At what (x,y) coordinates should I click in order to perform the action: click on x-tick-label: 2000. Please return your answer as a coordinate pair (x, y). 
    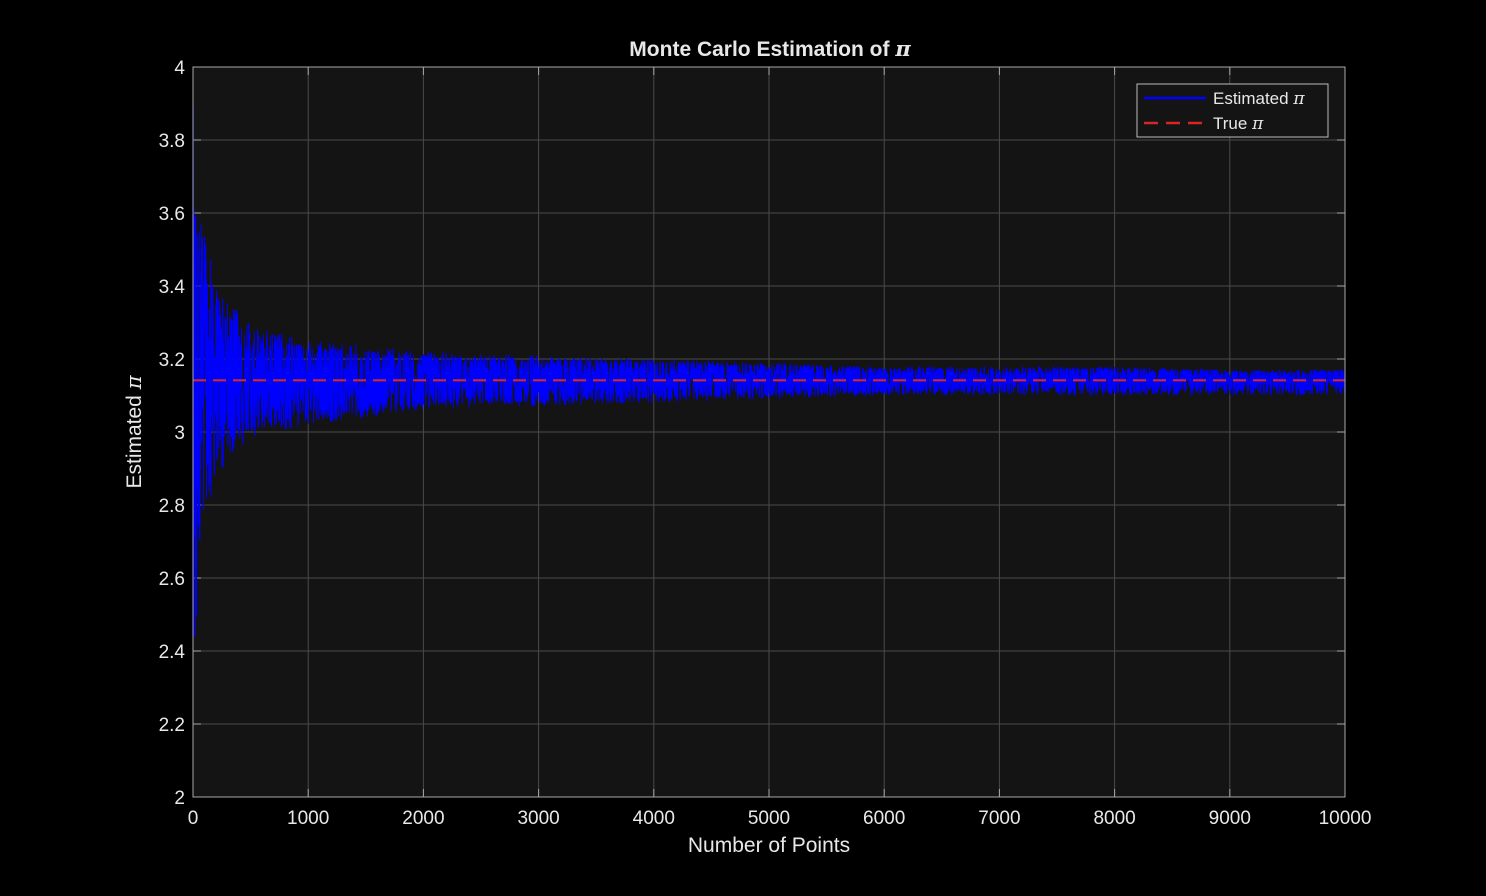
    Looking at the image, I should click on (423, 818).